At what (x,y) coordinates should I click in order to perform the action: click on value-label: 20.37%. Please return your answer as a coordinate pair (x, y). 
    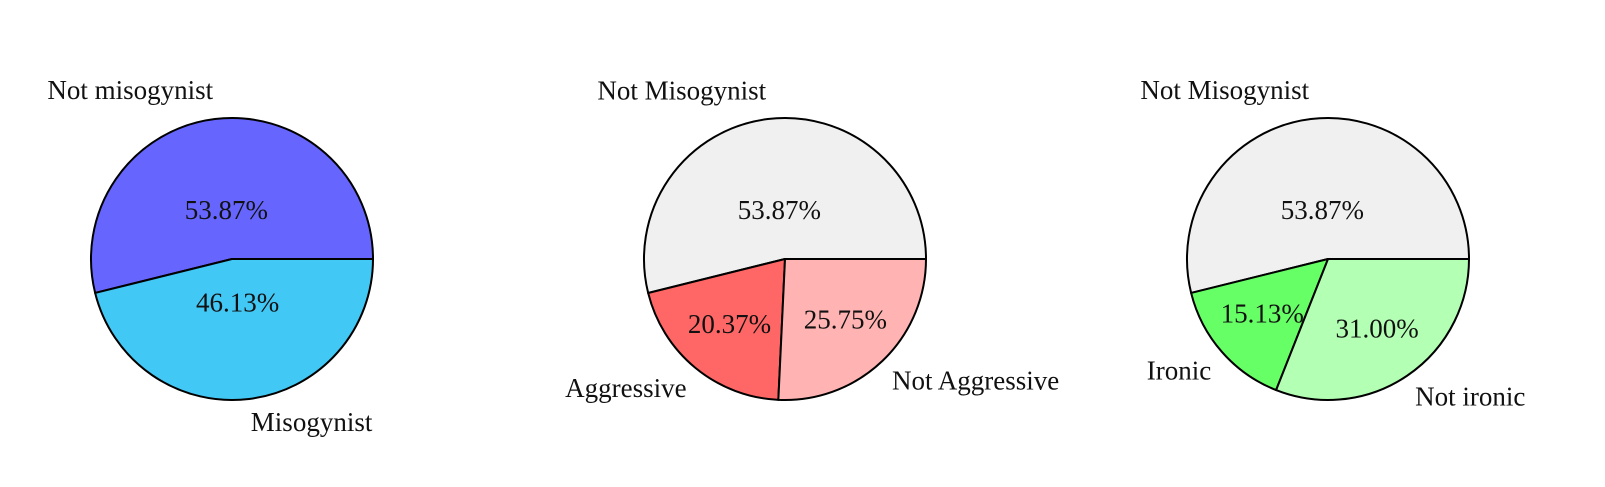
    Looking at the image, I should click on (729, 324).